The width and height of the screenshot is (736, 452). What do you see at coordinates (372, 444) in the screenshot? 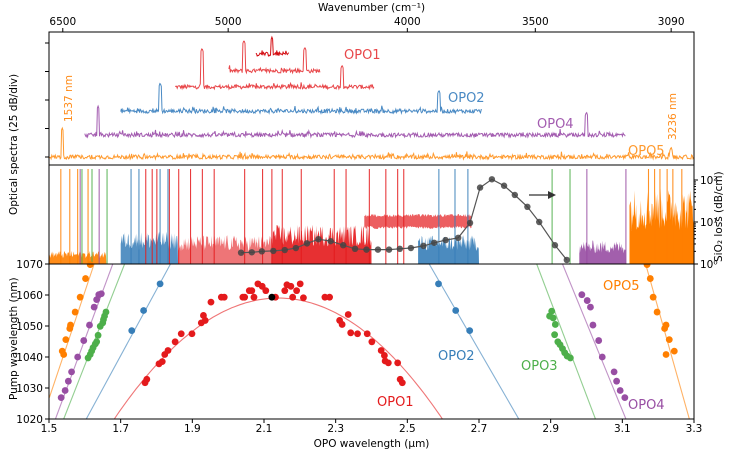
I see `x-axis-title: OPO wavelength (μm)` at bounding box center [372, 444].